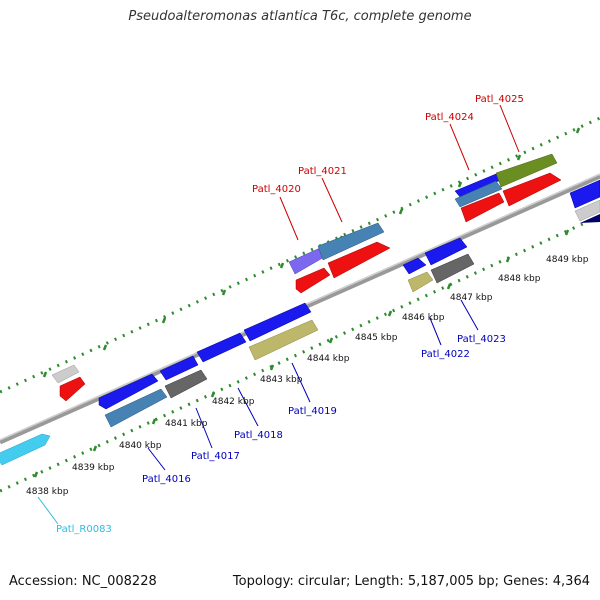 The width and height of the screenshot is (600, 600). I want to click on gene-feature-patl-4023-gray, so click(452, 268).